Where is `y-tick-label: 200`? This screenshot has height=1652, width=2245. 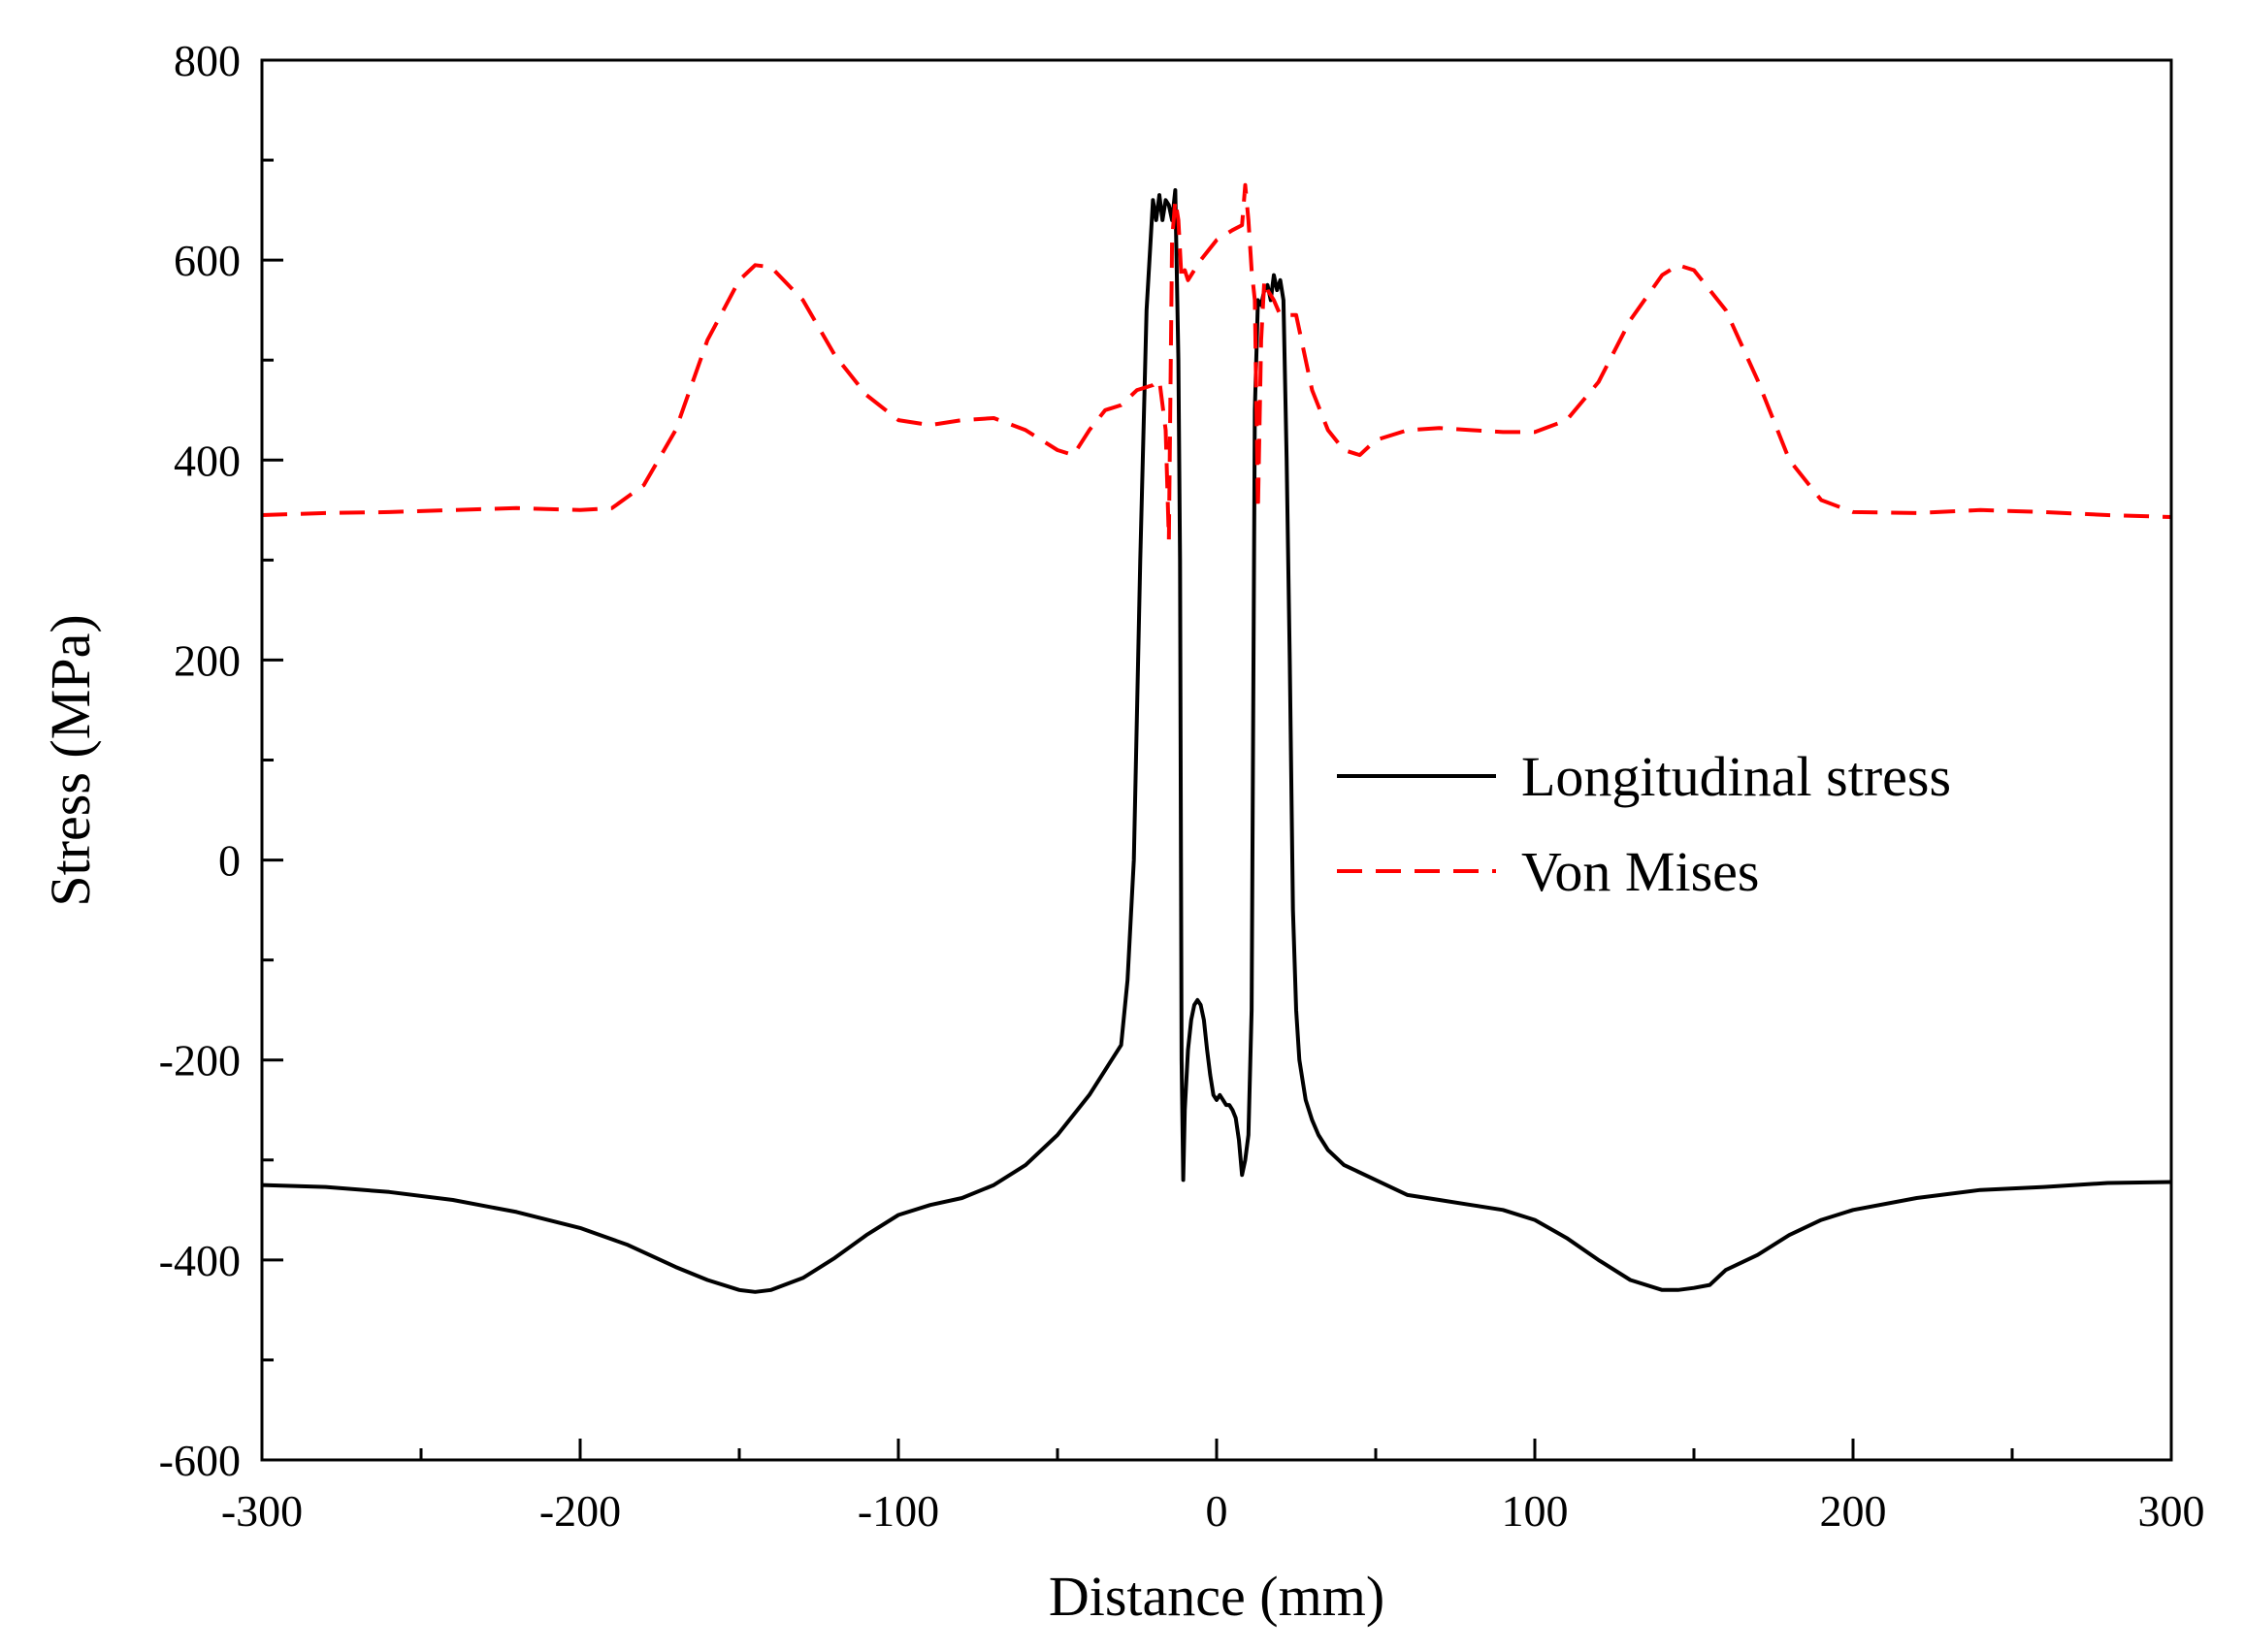 y-tick-label: 200 is located at coordinates (208, 660).